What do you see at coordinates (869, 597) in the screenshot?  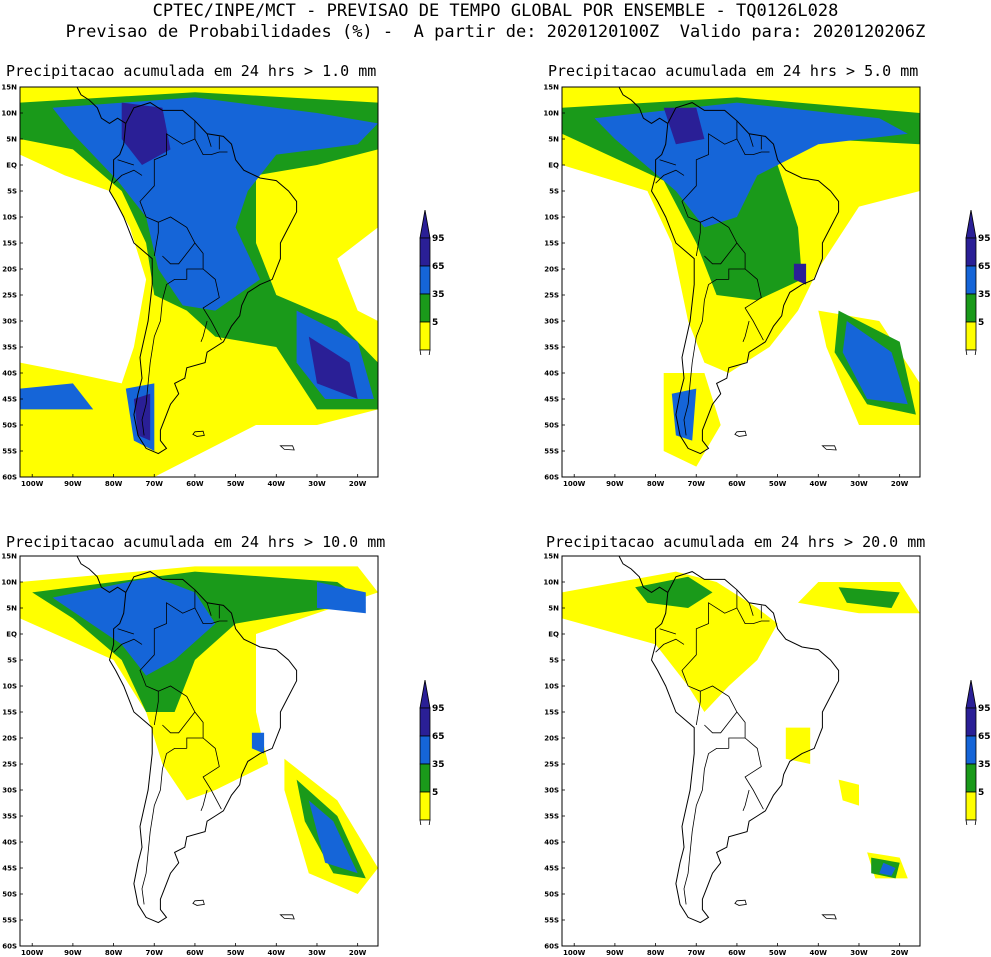 I see `prob-area-p35` at bounding box center [869, 597].